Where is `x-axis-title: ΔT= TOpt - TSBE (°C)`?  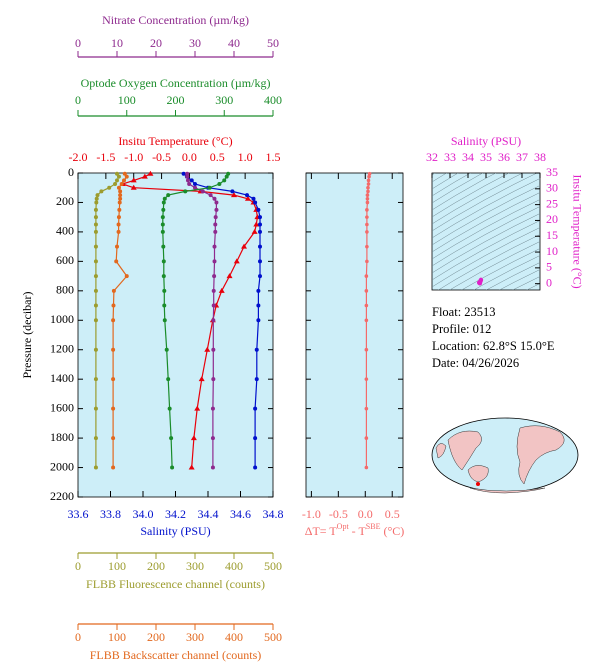
x-axis-title: ΔT= TOpt - TSBE (°C) is located at coordinates (355, 529).